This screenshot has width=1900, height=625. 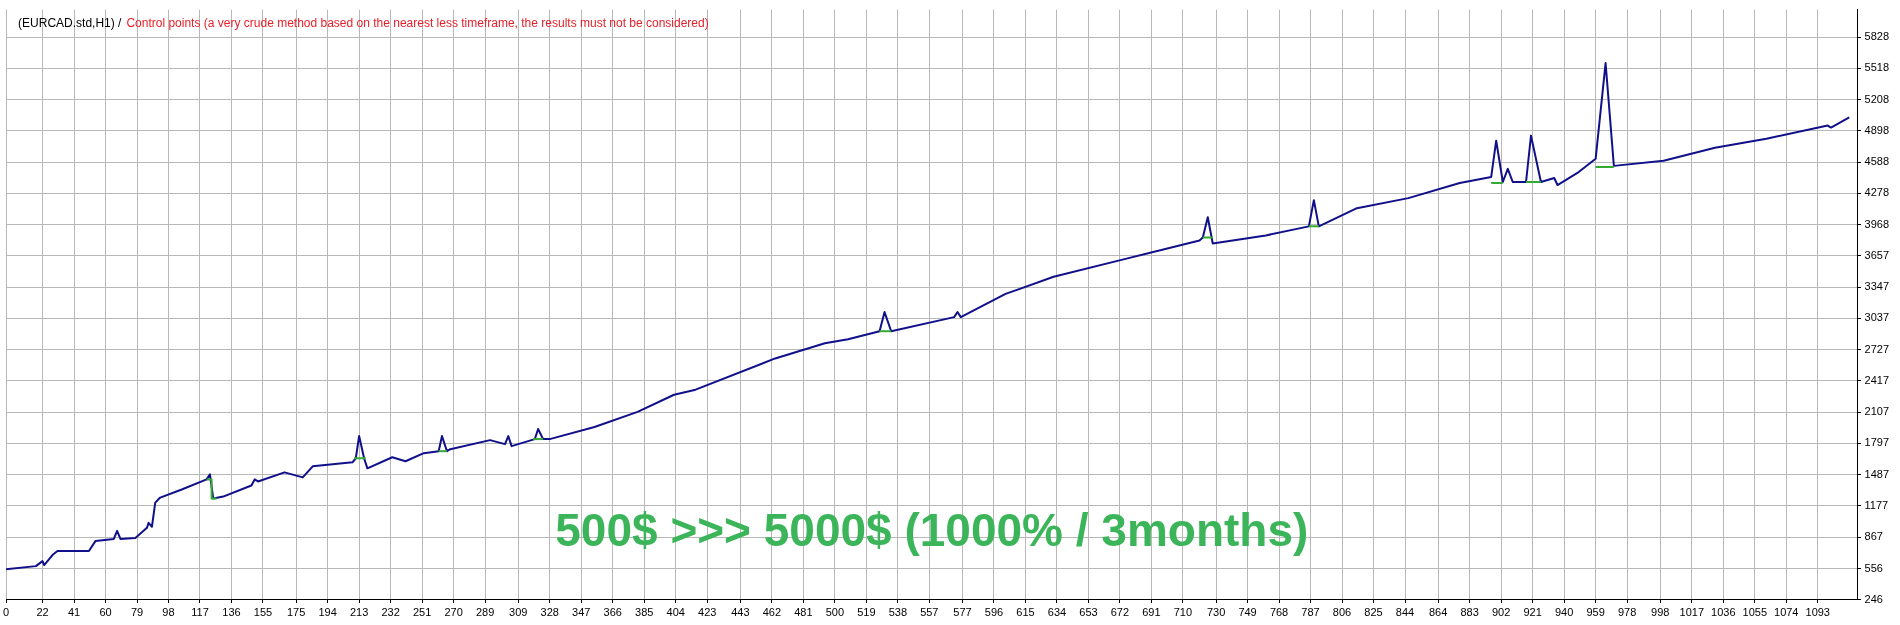 I want to click on x-tick-label: 309, so click(x=518, y=612).